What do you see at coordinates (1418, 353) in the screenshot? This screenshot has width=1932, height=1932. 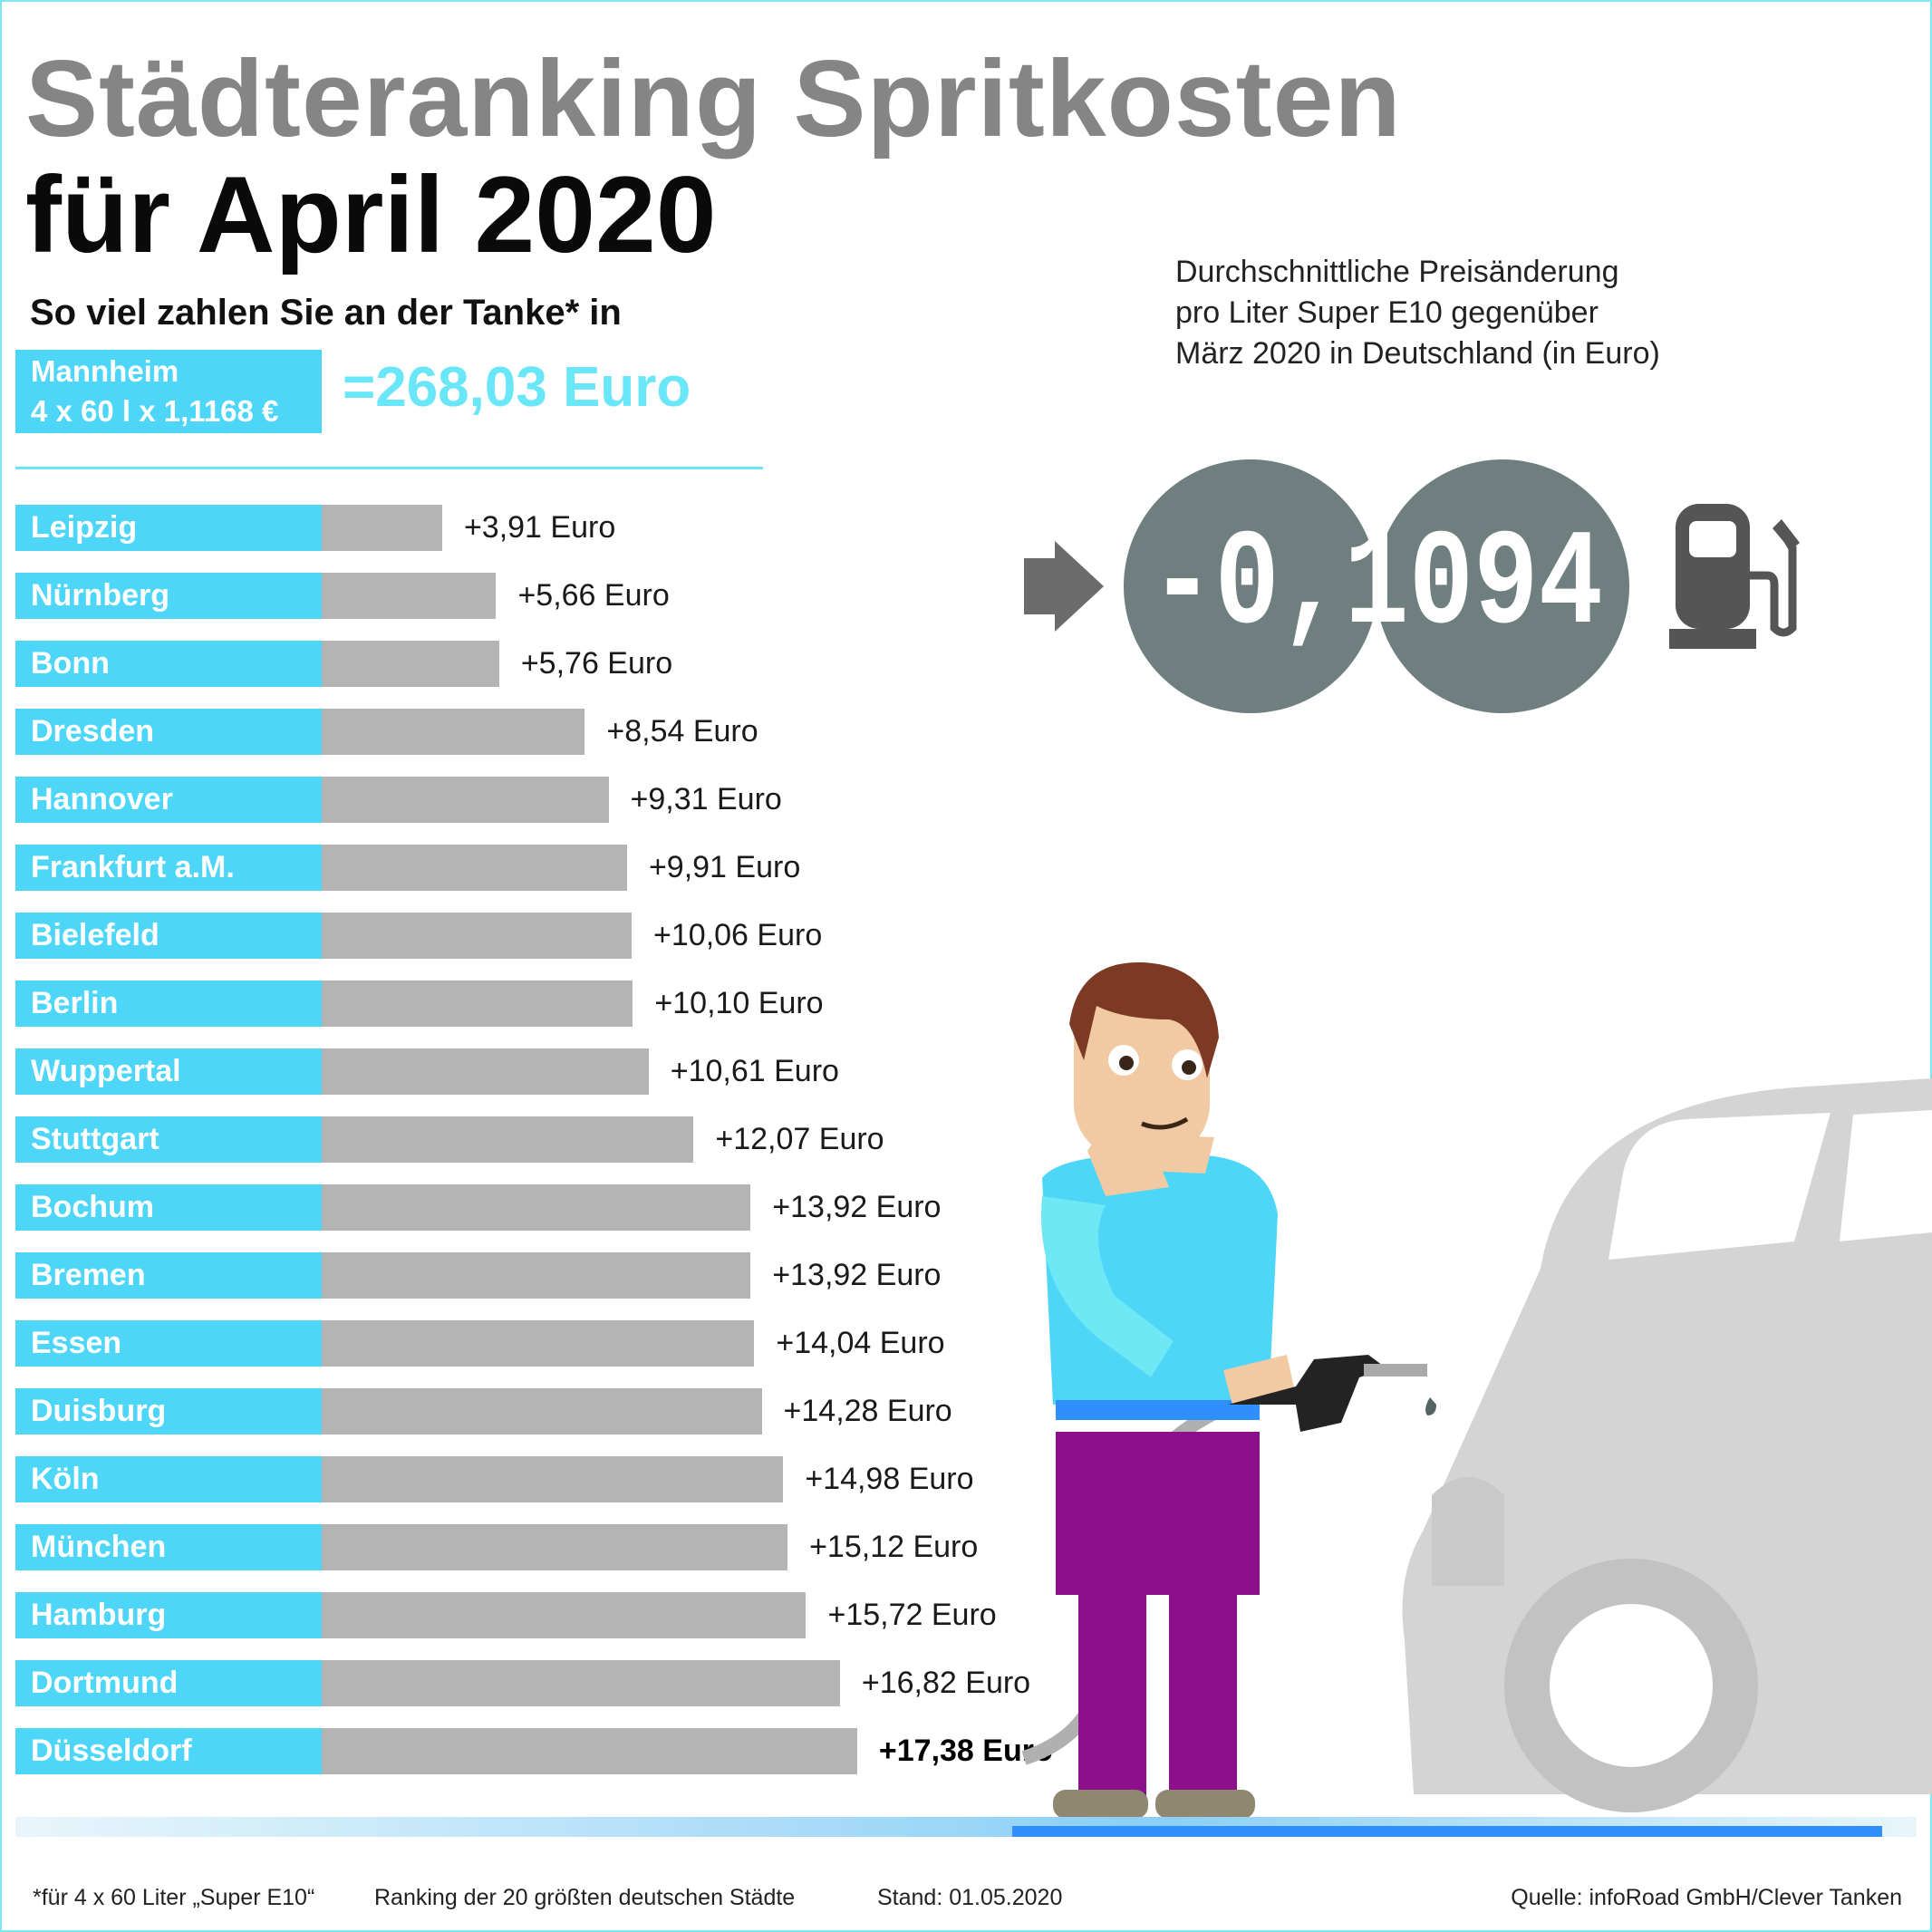 I see `description-line: März 2020 in Deutschland (in Euro)` at bounding box center [1418, 353].